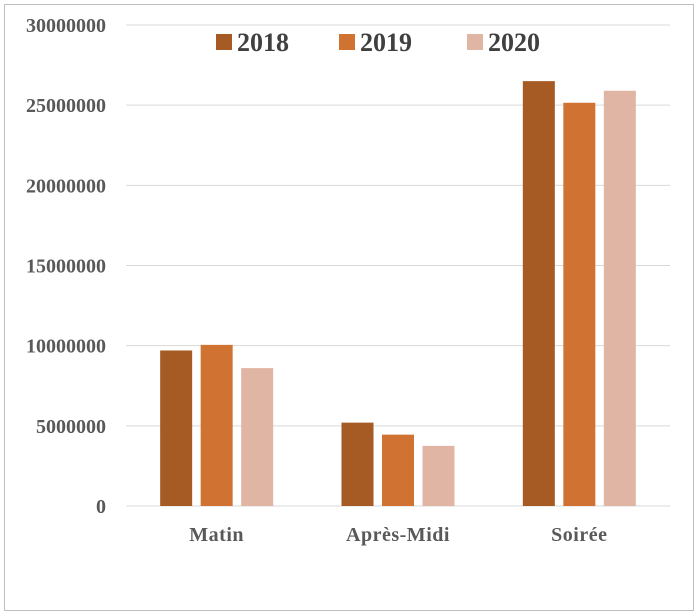 This screenshot has width=700, height=616. I want to click on y-tick-label: 0, so click(101, 507).